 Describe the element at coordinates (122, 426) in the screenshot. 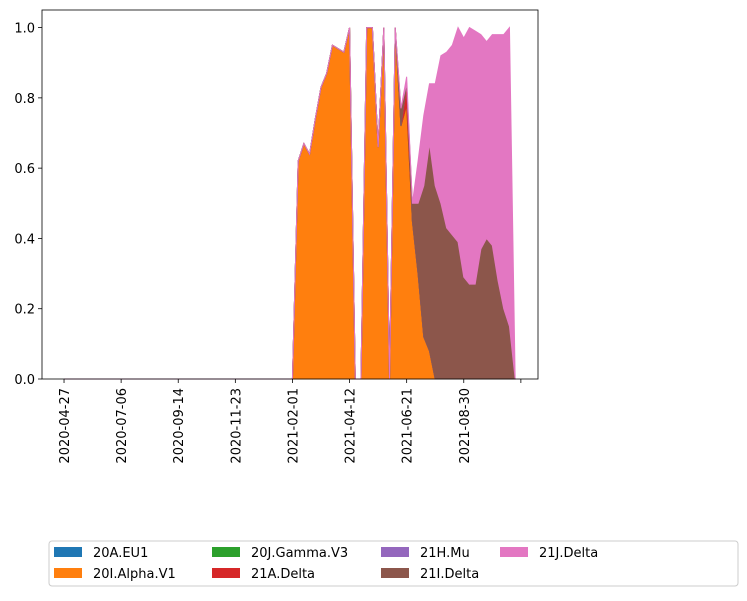

I see `x-tick-label: 2020-07-06` at that location.